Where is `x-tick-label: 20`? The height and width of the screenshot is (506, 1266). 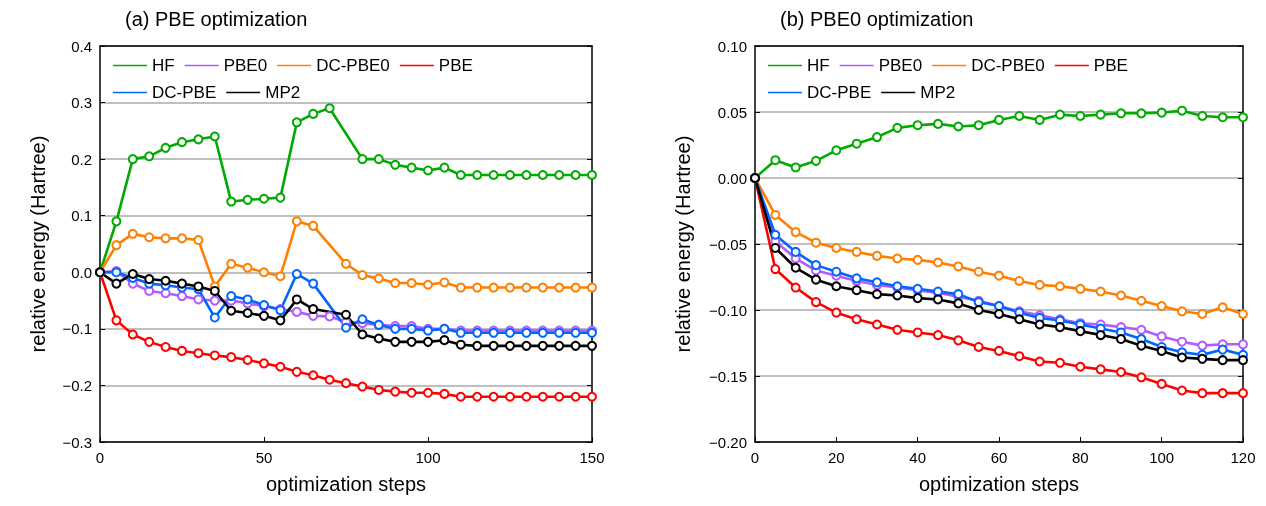 x-tick-label: 20 is located at coordinates (836, 457).